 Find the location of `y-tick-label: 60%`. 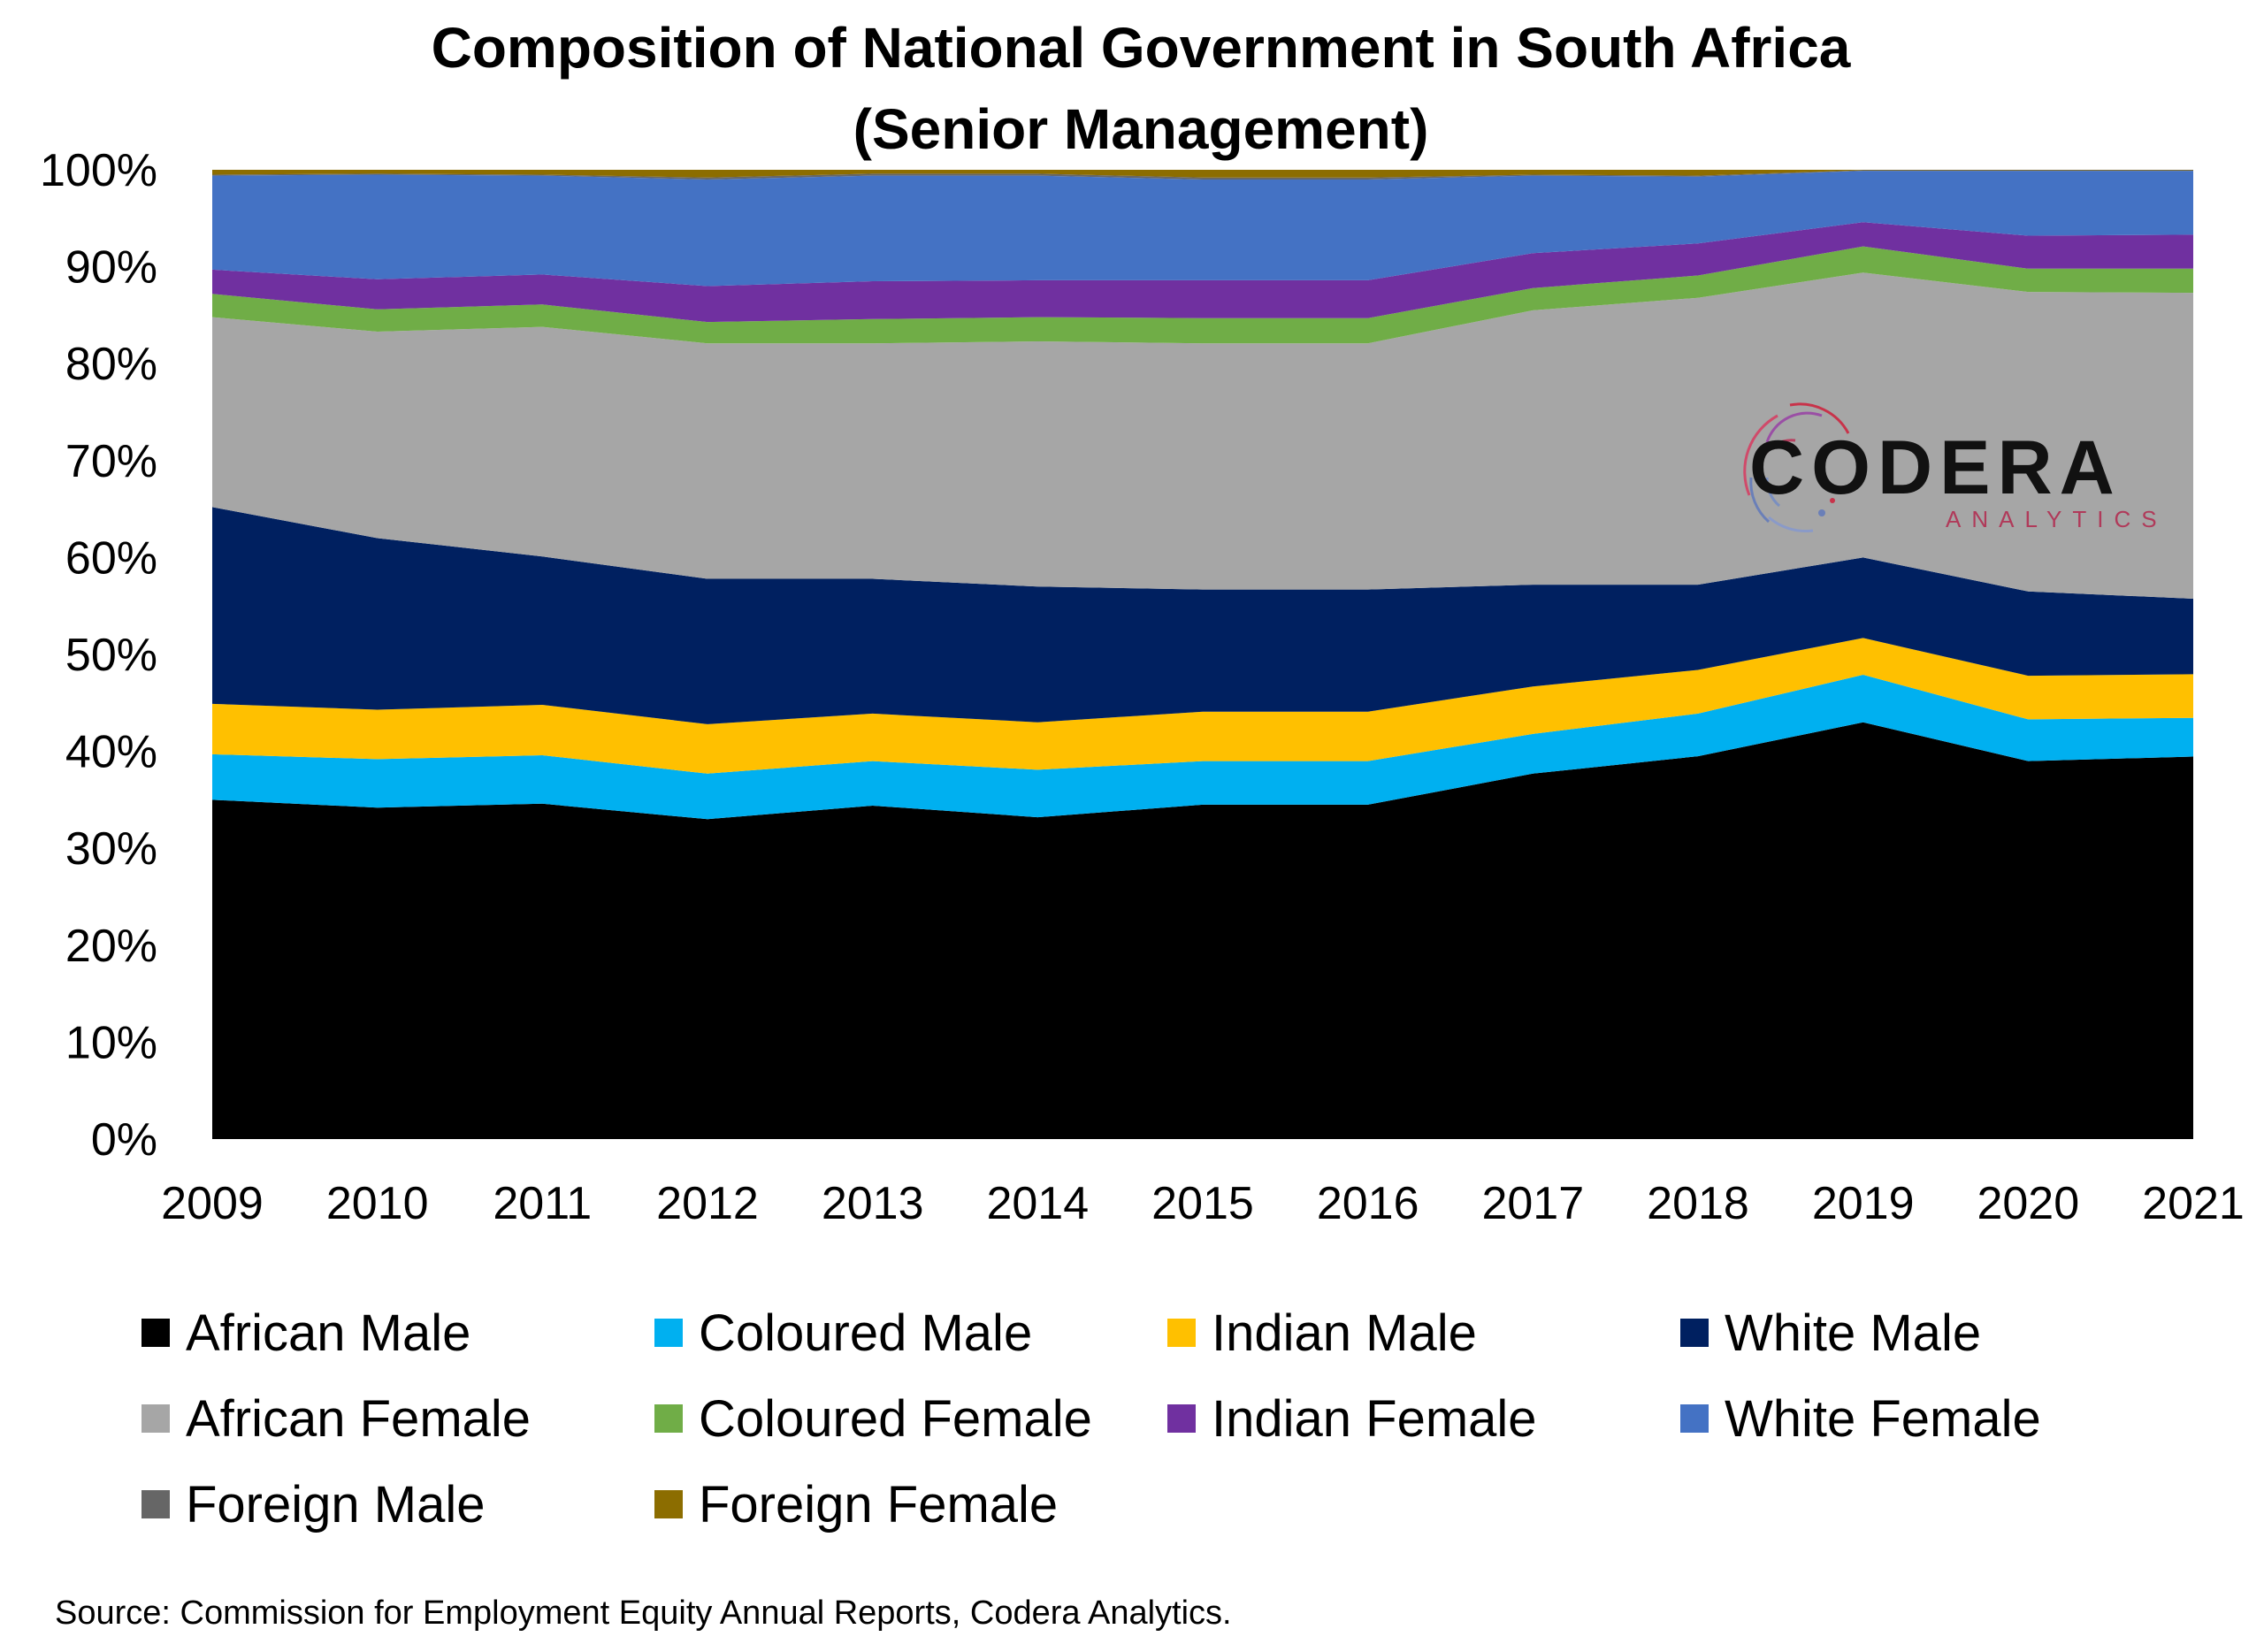

y-tick-label: 60% is located at coordinates (111, 558).